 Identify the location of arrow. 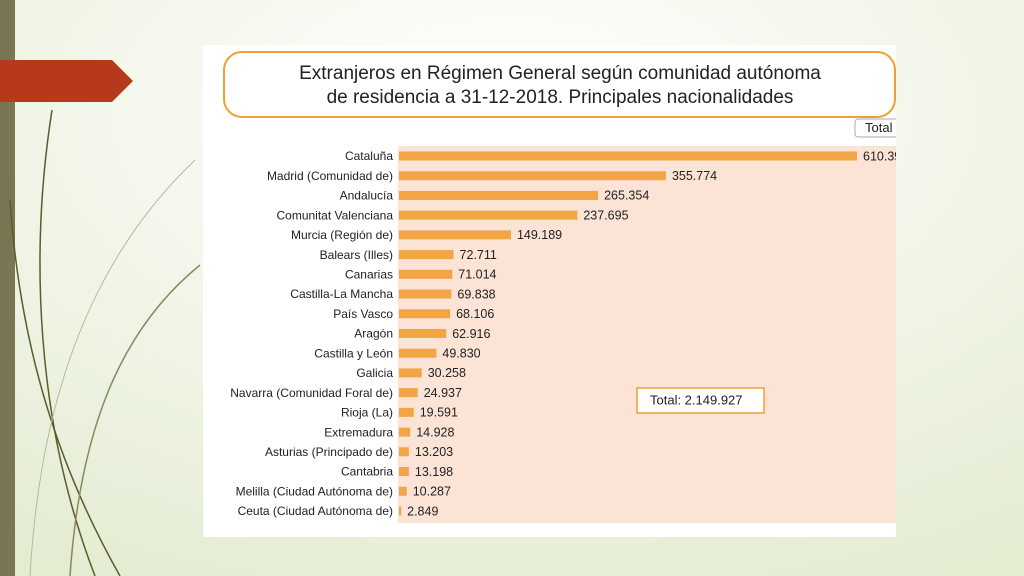
(66, 81).